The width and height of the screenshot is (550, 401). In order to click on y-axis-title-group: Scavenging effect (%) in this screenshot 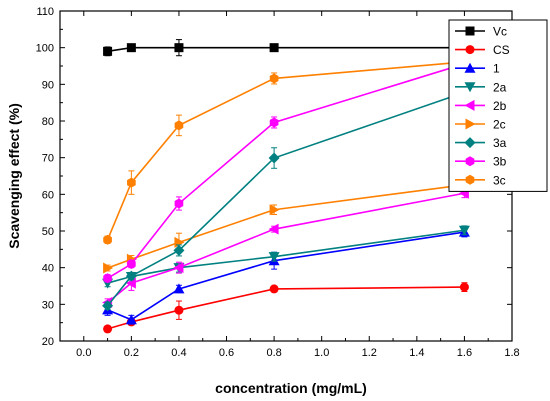, I will do `click(14, 175)`.